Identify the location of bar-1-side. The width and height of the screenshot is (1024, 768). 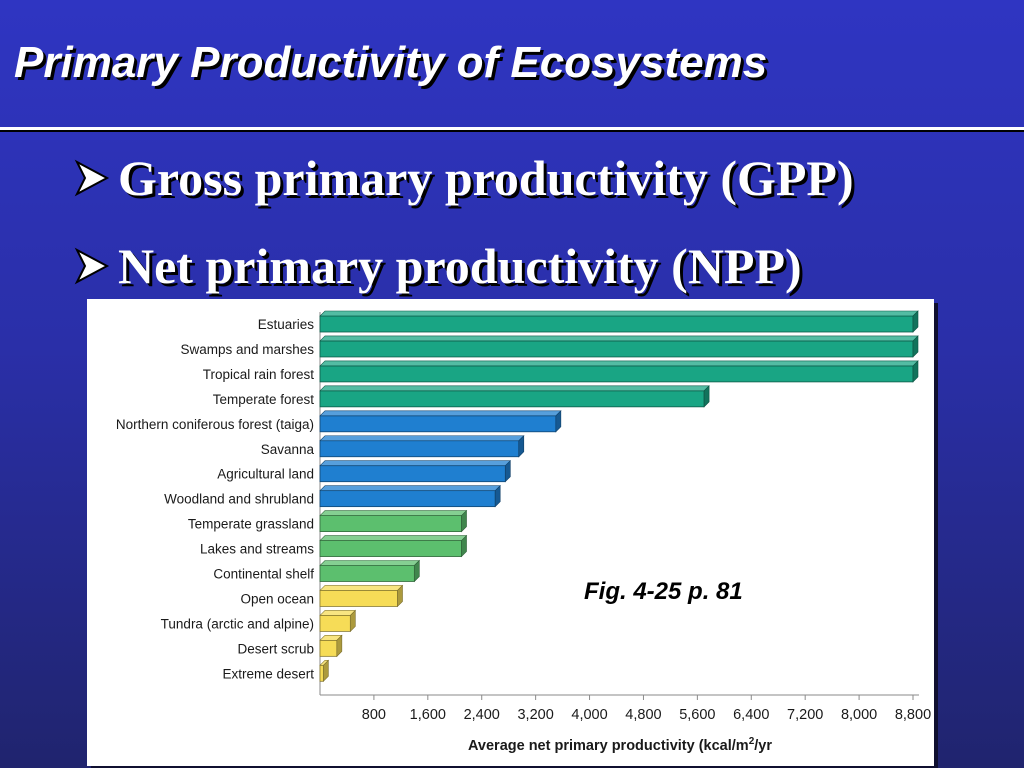
(915, 346).